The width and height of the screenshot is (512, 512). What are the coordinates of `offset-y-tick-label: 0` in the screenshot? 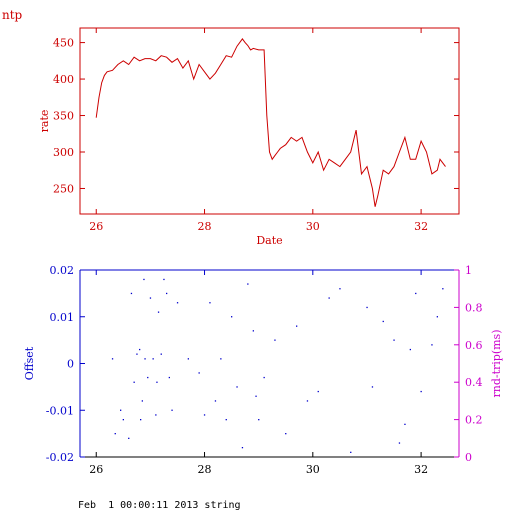 It's located at (70, 364).